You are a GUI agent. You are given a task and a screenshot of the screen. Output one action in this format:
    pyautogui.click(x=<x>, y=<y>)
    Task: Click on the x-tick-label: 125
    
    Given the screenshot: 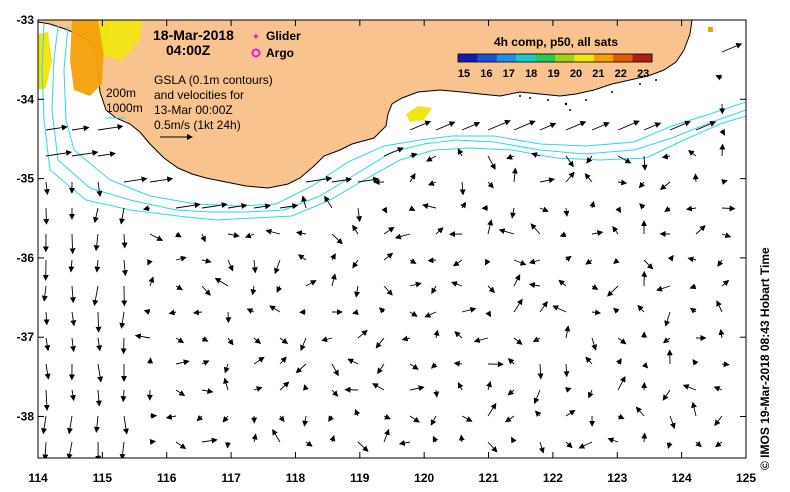 What is the action you would take?
    pyautogui.click(x=746, y=478)
    